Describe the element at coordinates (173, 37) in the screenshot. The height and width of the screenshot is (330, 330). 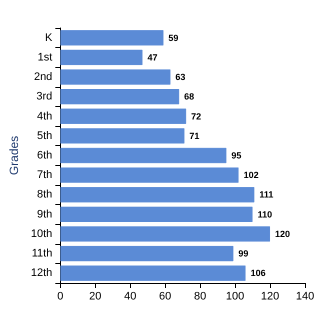
I see `data-label: 59` at that location.